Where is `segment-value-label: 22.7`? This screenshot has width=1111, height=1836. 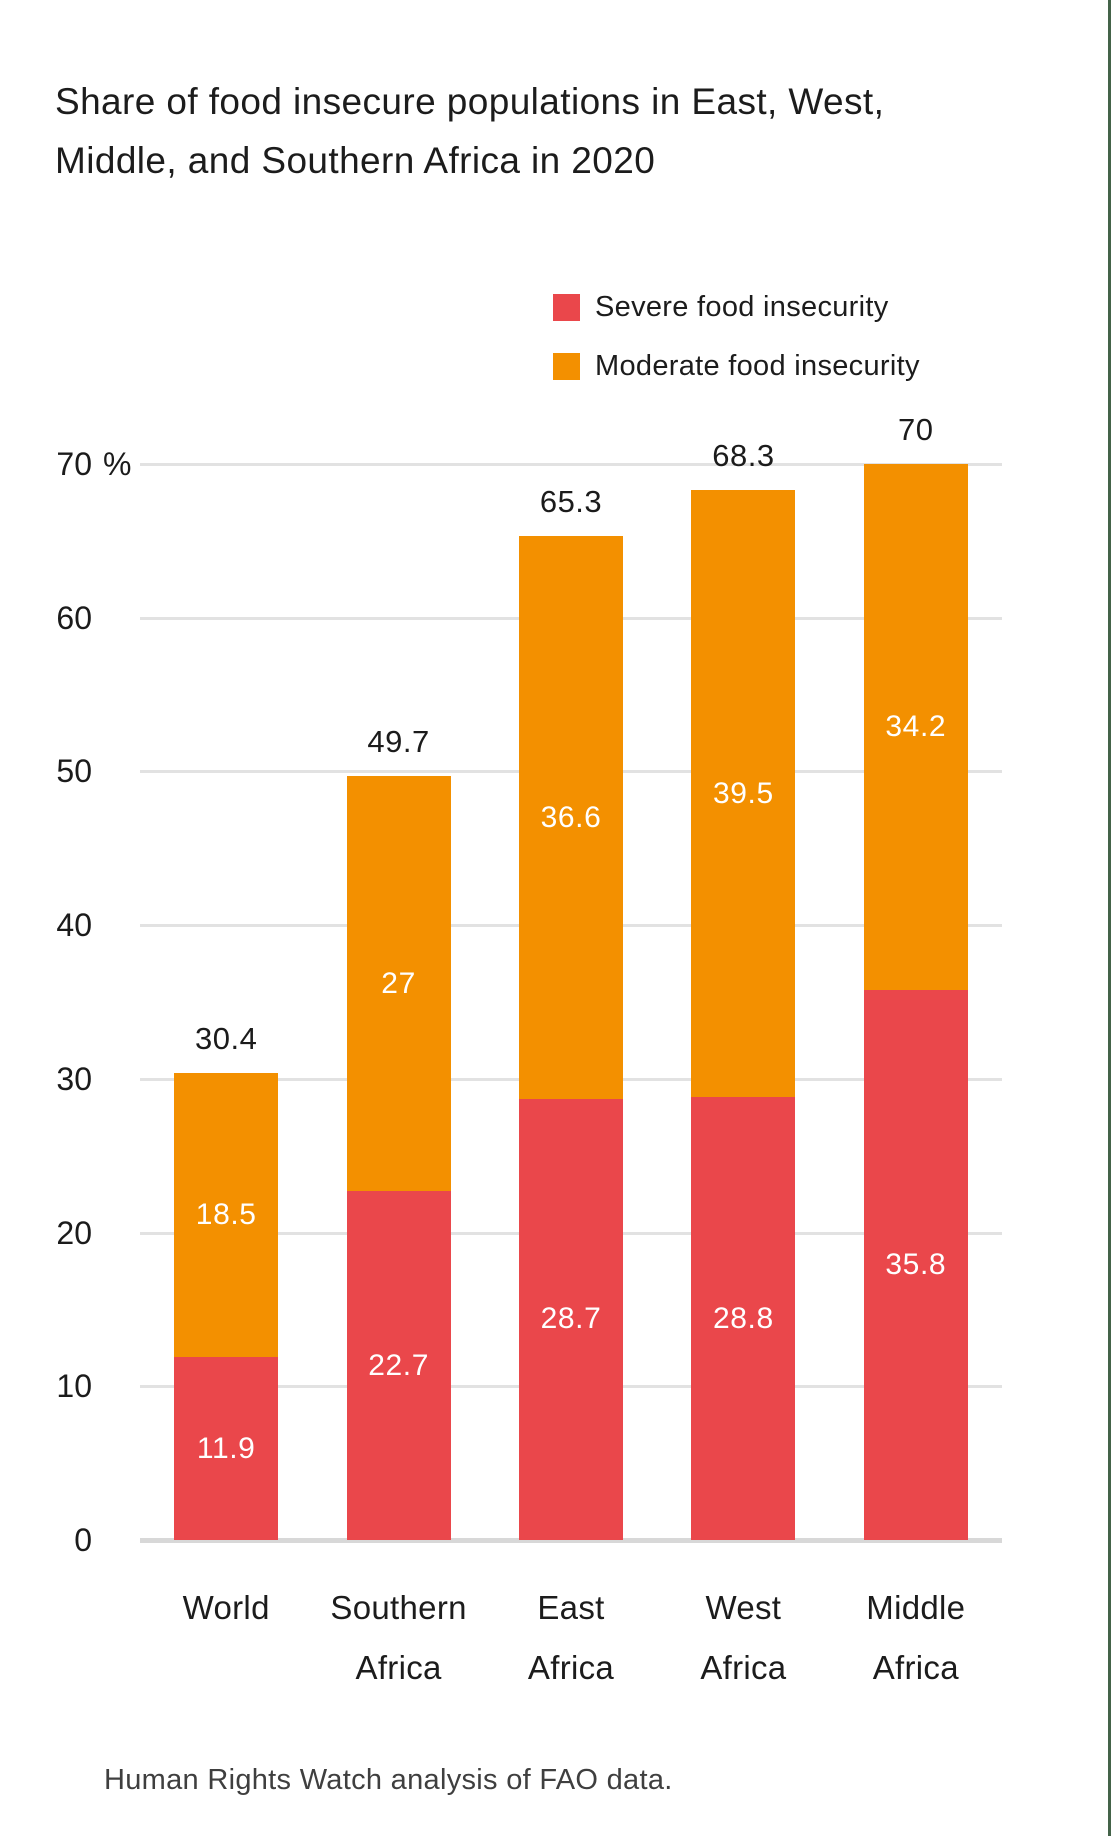 segment-value-label: 22.7 is located at coordinates (398, 1365).